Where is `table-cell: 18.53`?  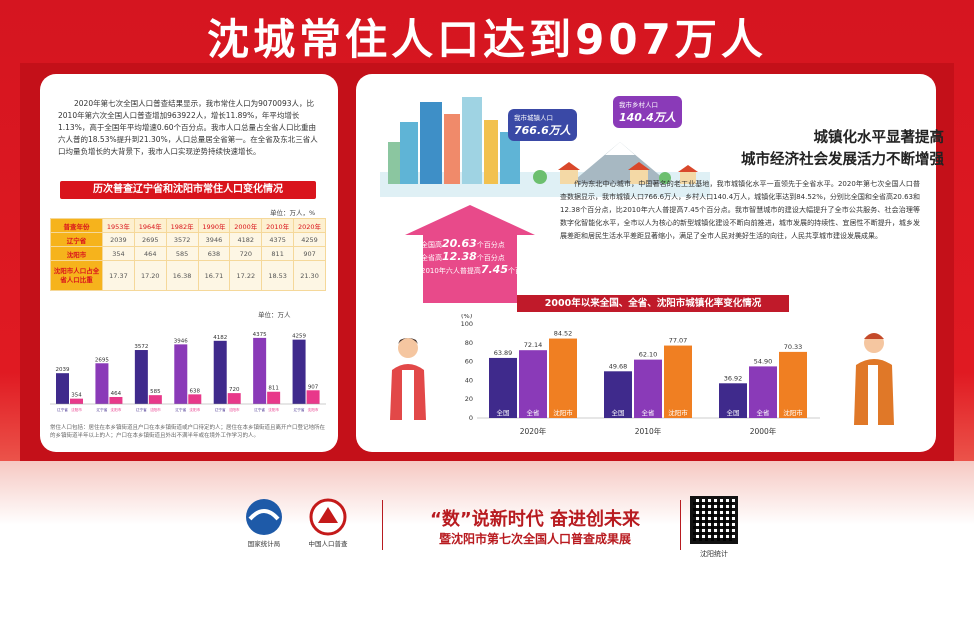
table-cell: 18.53 is located at coordinates (278, 275).